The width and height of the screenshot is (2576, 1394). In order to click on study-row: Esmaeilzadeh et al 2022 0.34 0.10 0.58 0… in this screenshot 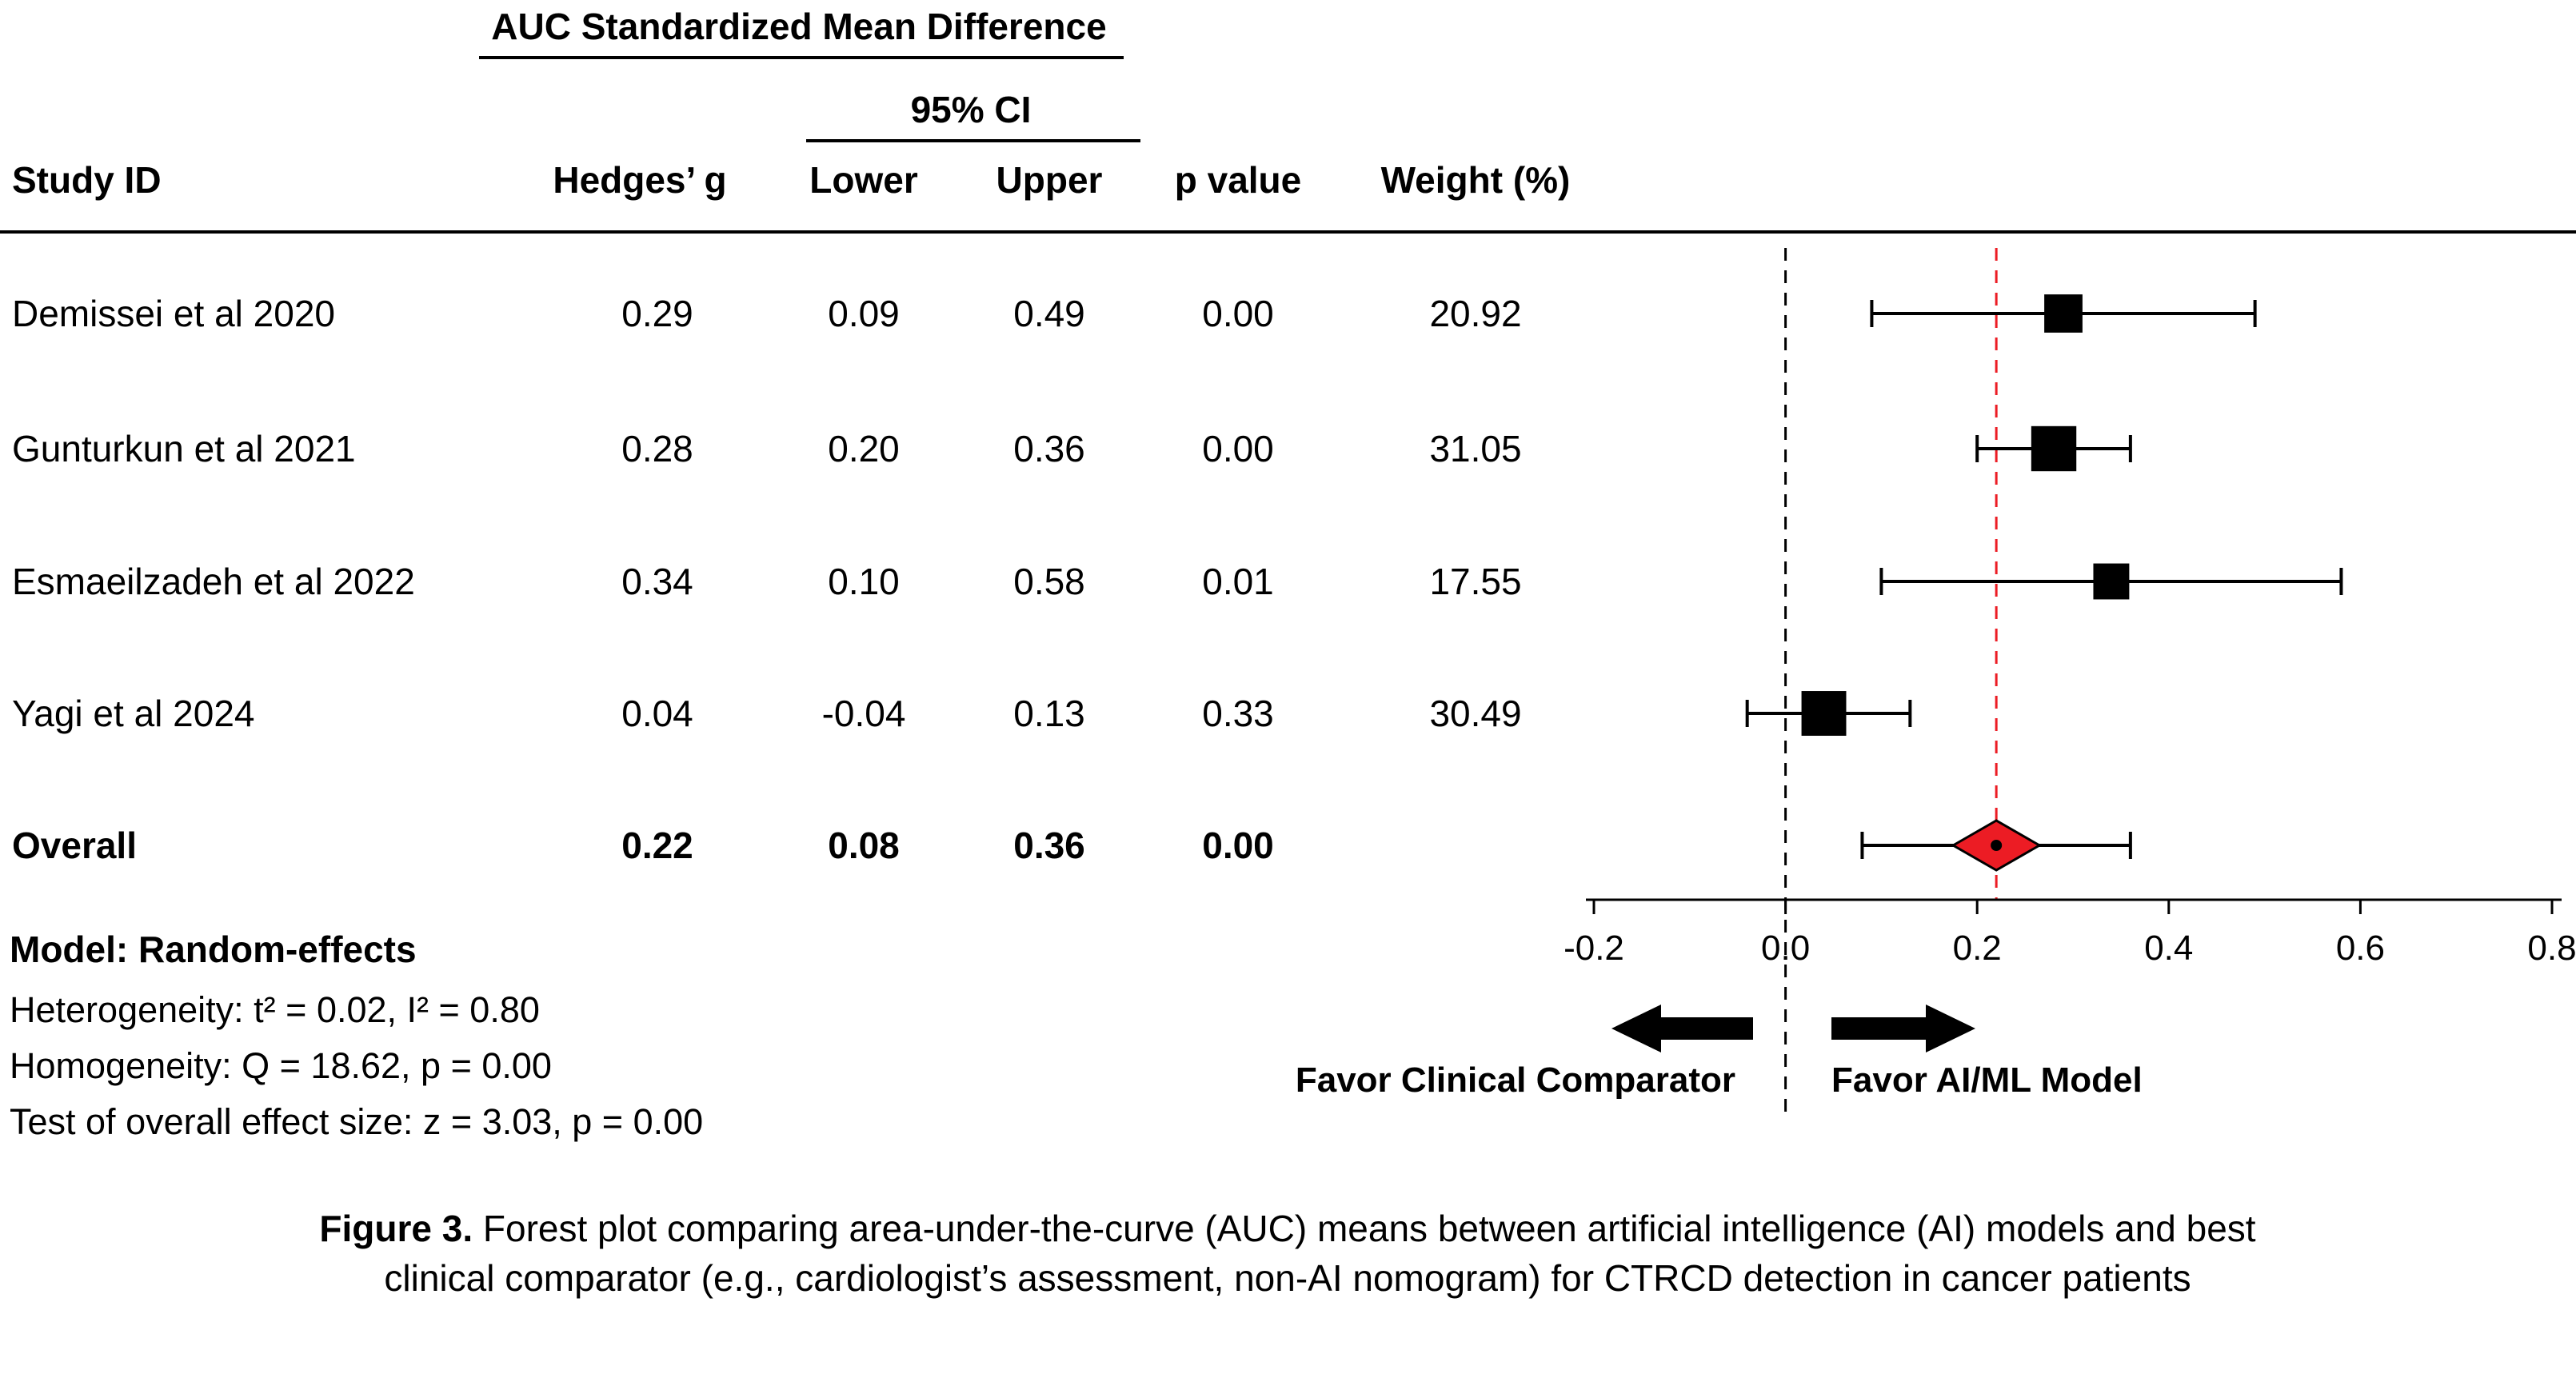, I will do `click(796, 581)`.